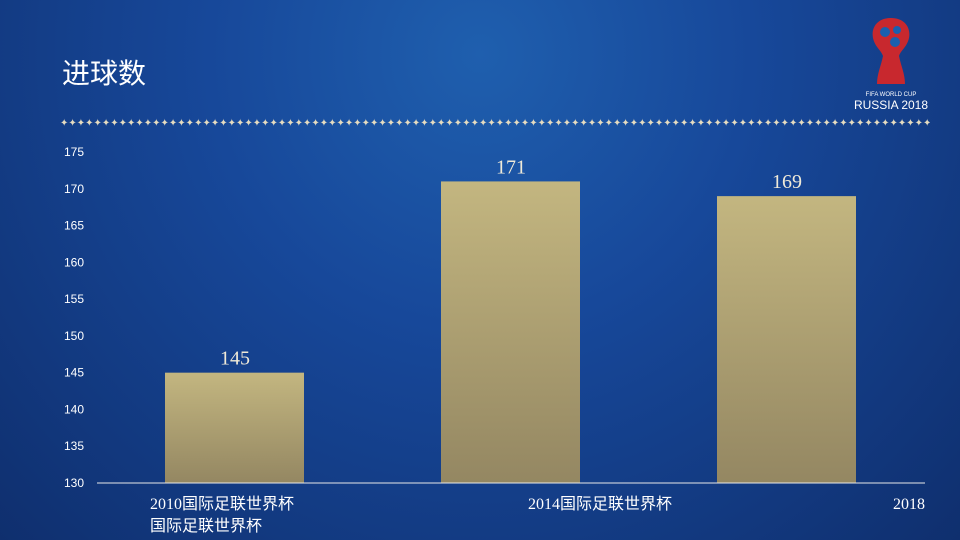 The width and height of the screenshot is (960, 540). I want to click on logo-line2: RUSSIA 2018, so click(891, 105).